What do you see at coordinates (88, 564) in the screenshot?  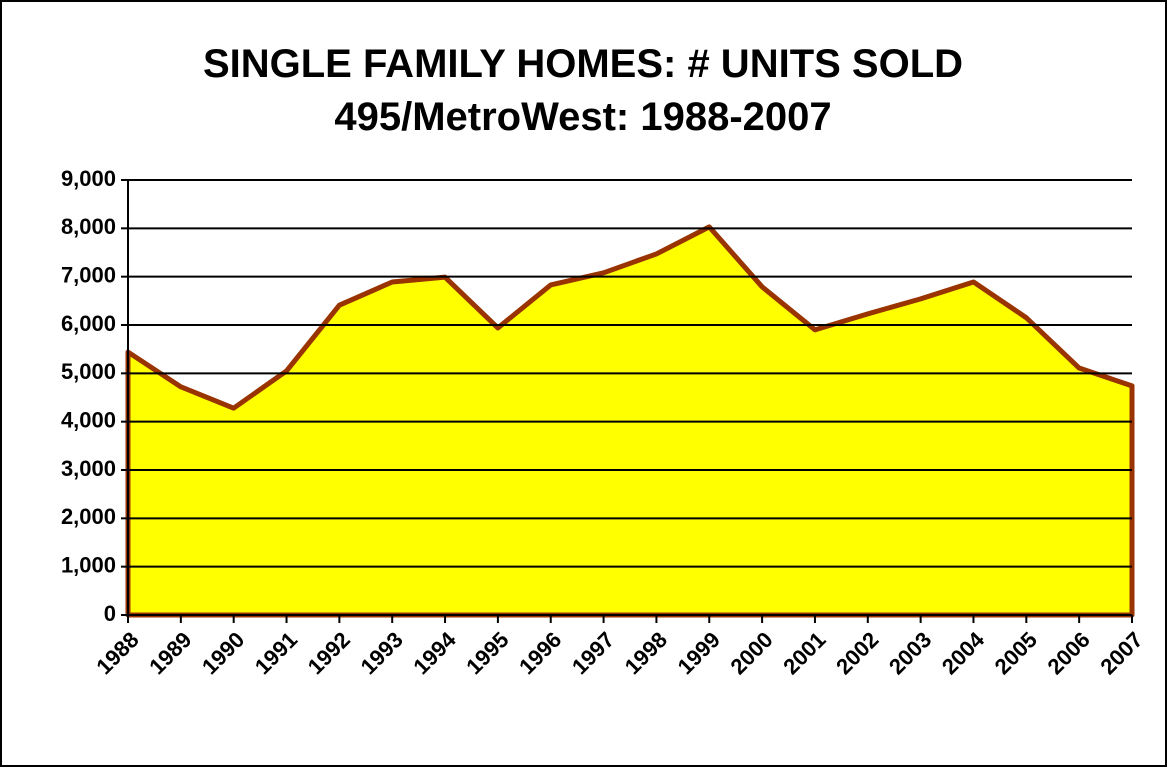 I see `y-tick-label: 1,000` at bounding box center [88, 564].